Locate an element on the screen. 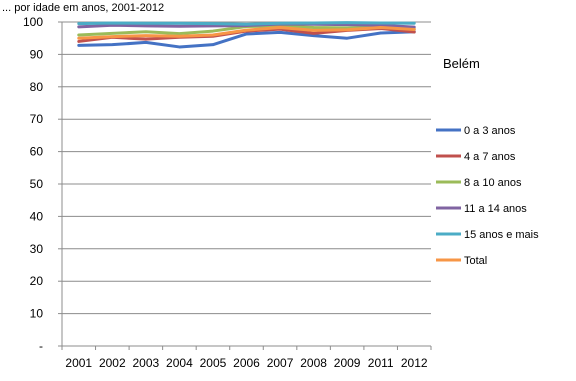 The width and height of the screenshot is (576, 381). y-tick-label: 50 is located at coordinates (37, 184).